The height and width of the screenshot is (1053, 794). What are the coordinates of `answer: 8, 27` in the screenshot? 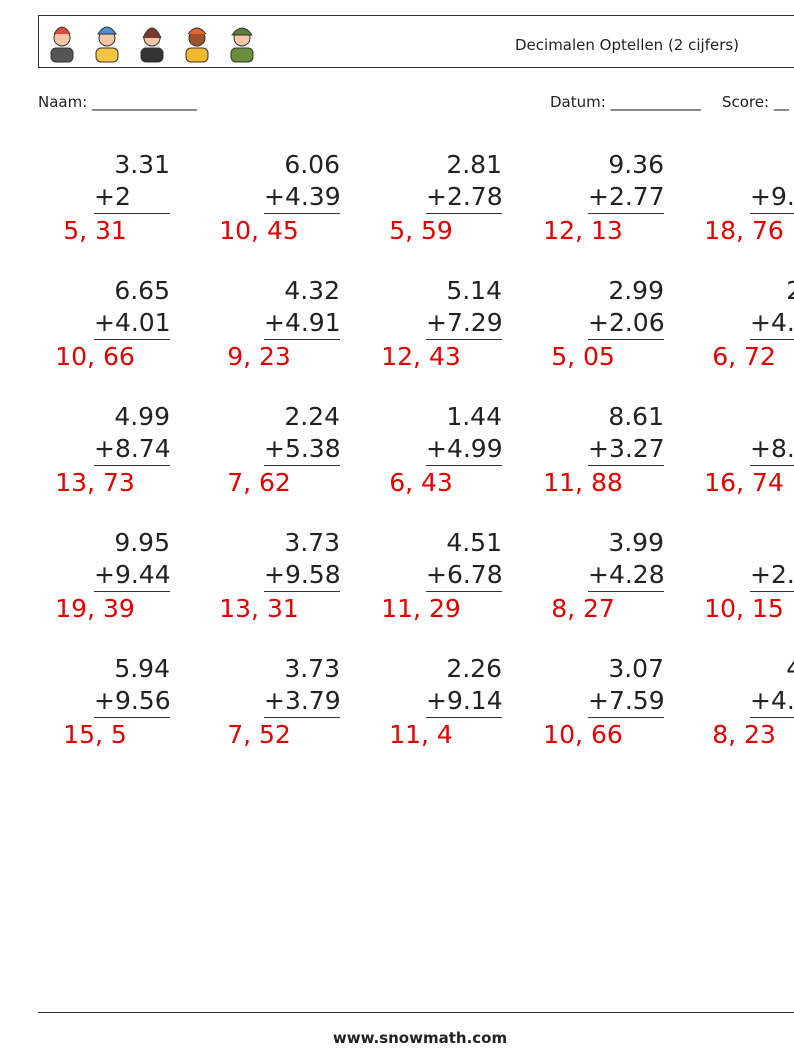 It's located at (583, 608).